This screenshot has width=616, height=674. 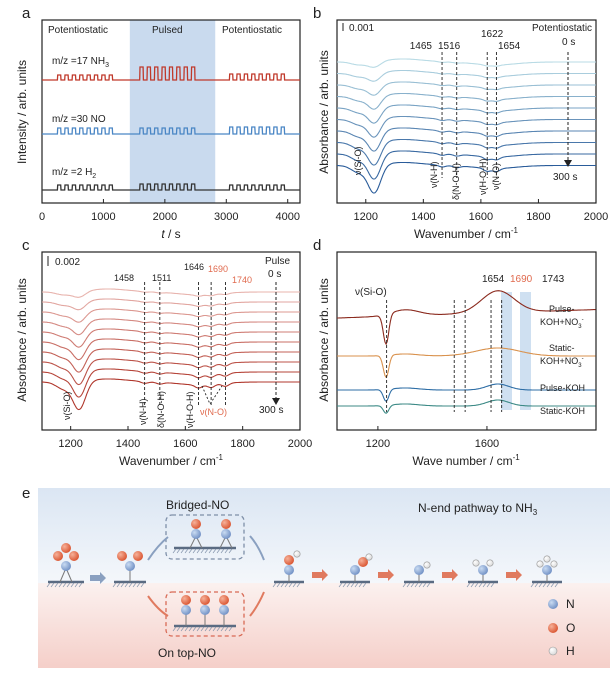 I want to click on panel-label: d, so click(x=317, y=245).